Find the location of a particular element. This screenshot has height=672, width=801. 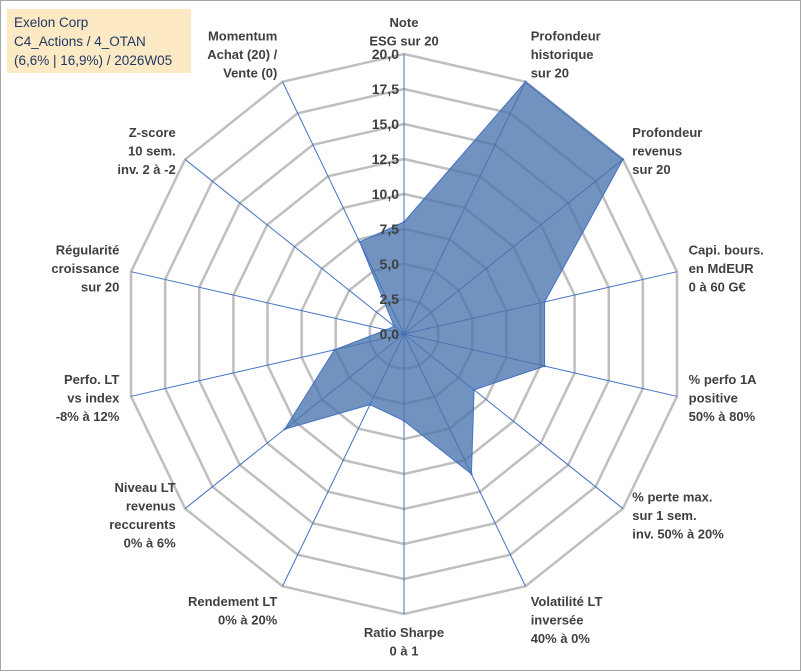

axis-label-line: -8% à 12% is located at coordinates (88, 416).